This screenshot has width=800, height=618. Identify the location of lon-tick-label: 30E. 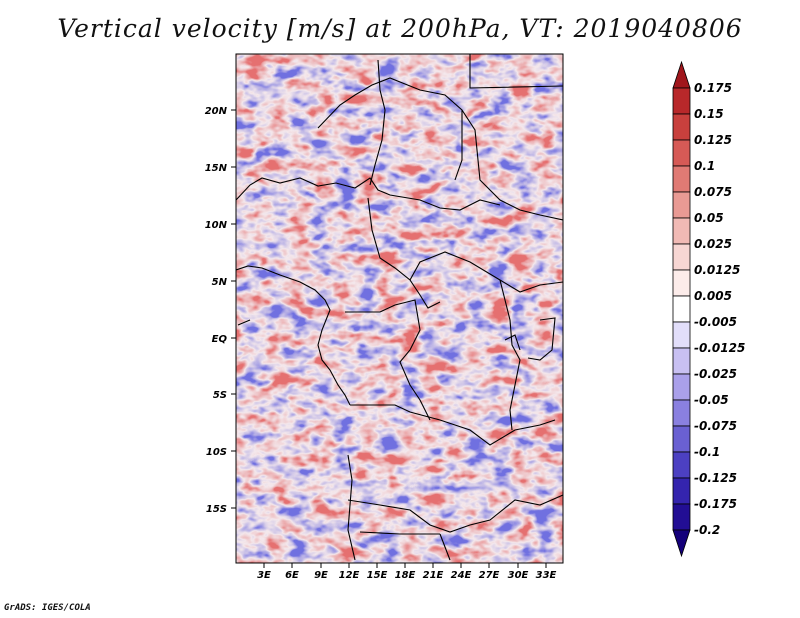
(518, 575).